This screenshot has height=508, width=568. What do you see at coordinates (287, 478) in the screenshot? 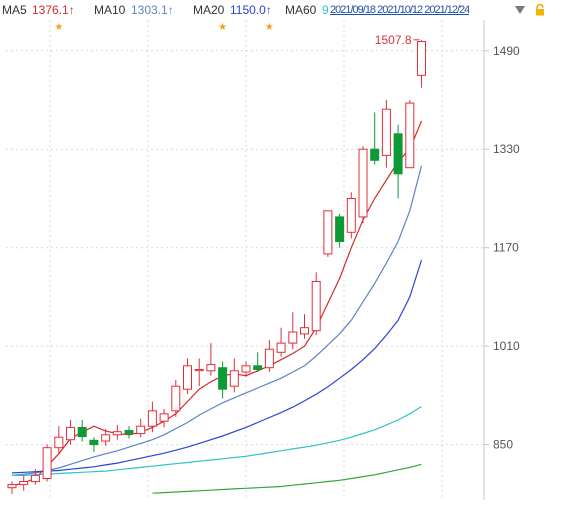
I see `ma120-line` at bounding box center [287, 478].